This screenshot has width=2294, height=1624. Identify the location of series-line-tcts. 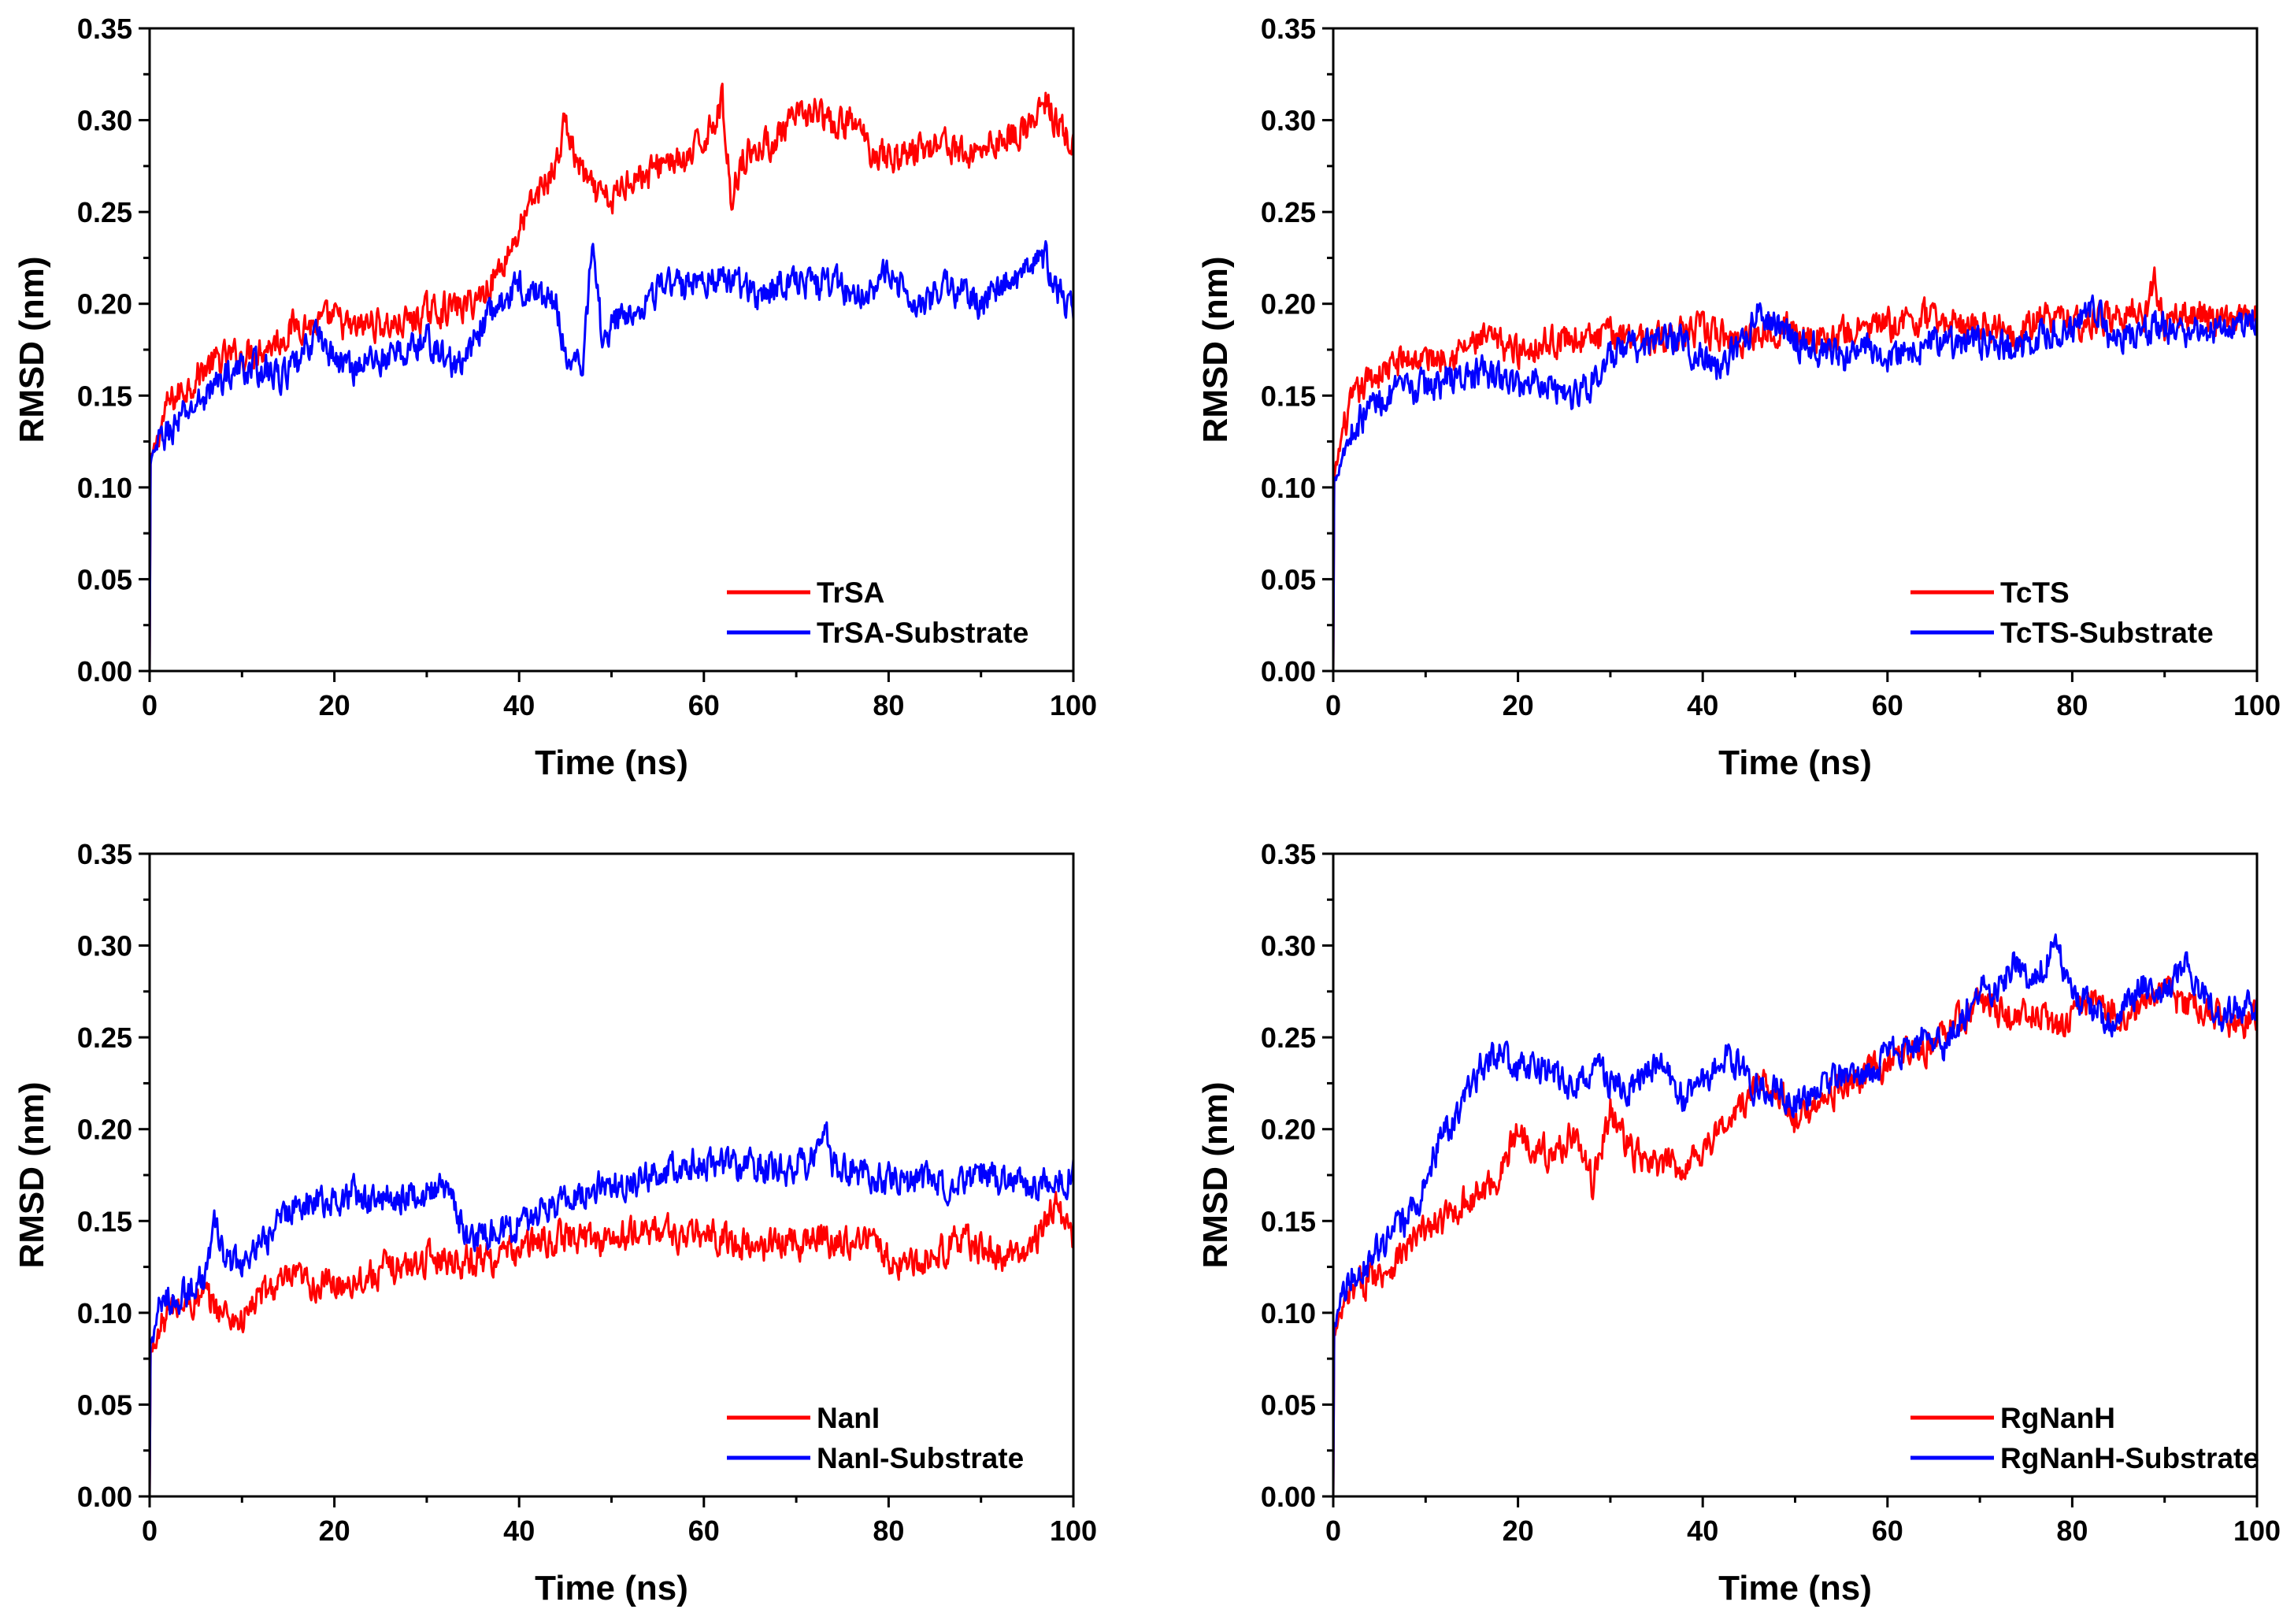
(1795, 469).